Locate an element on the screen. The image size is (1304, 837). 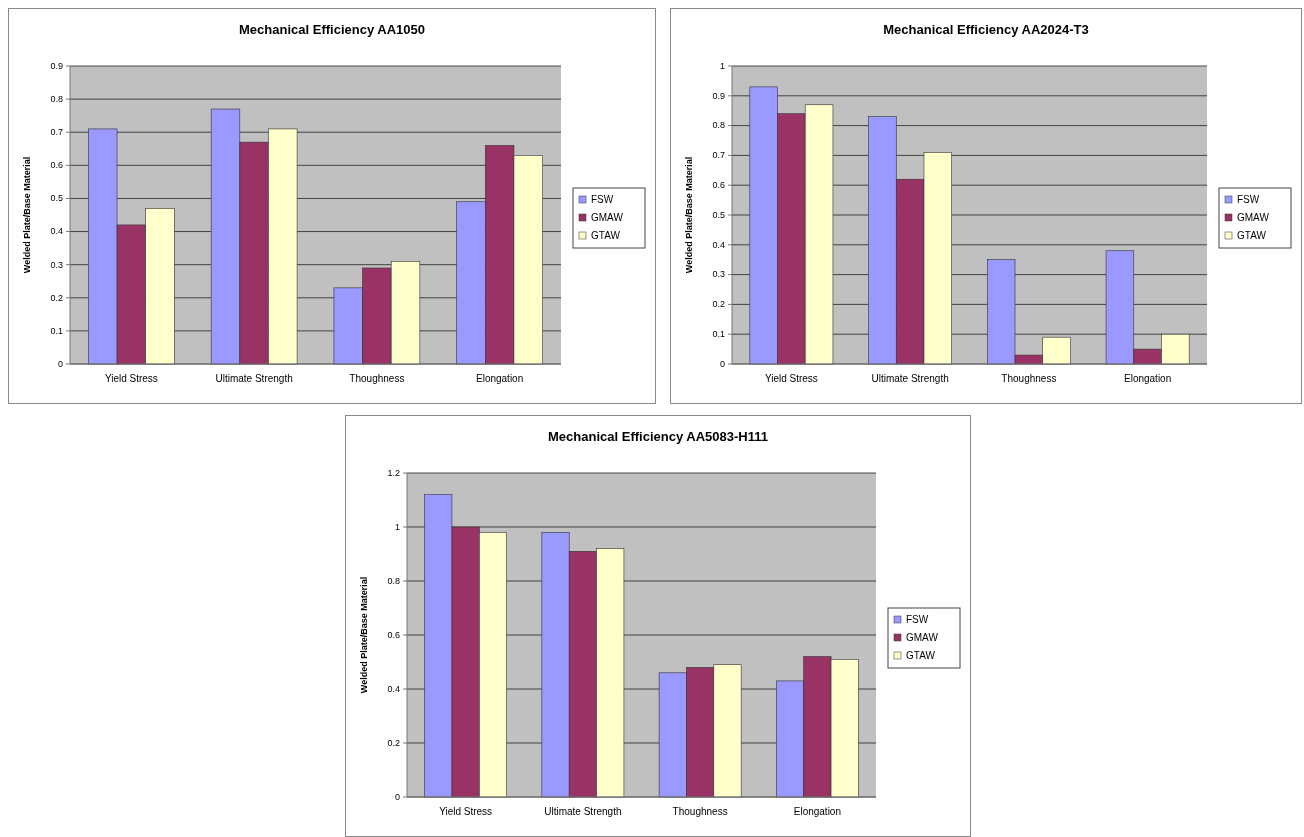
chart-title: Mechanical Efficiency AA5083-H111 is located at coordinates (658, 436).